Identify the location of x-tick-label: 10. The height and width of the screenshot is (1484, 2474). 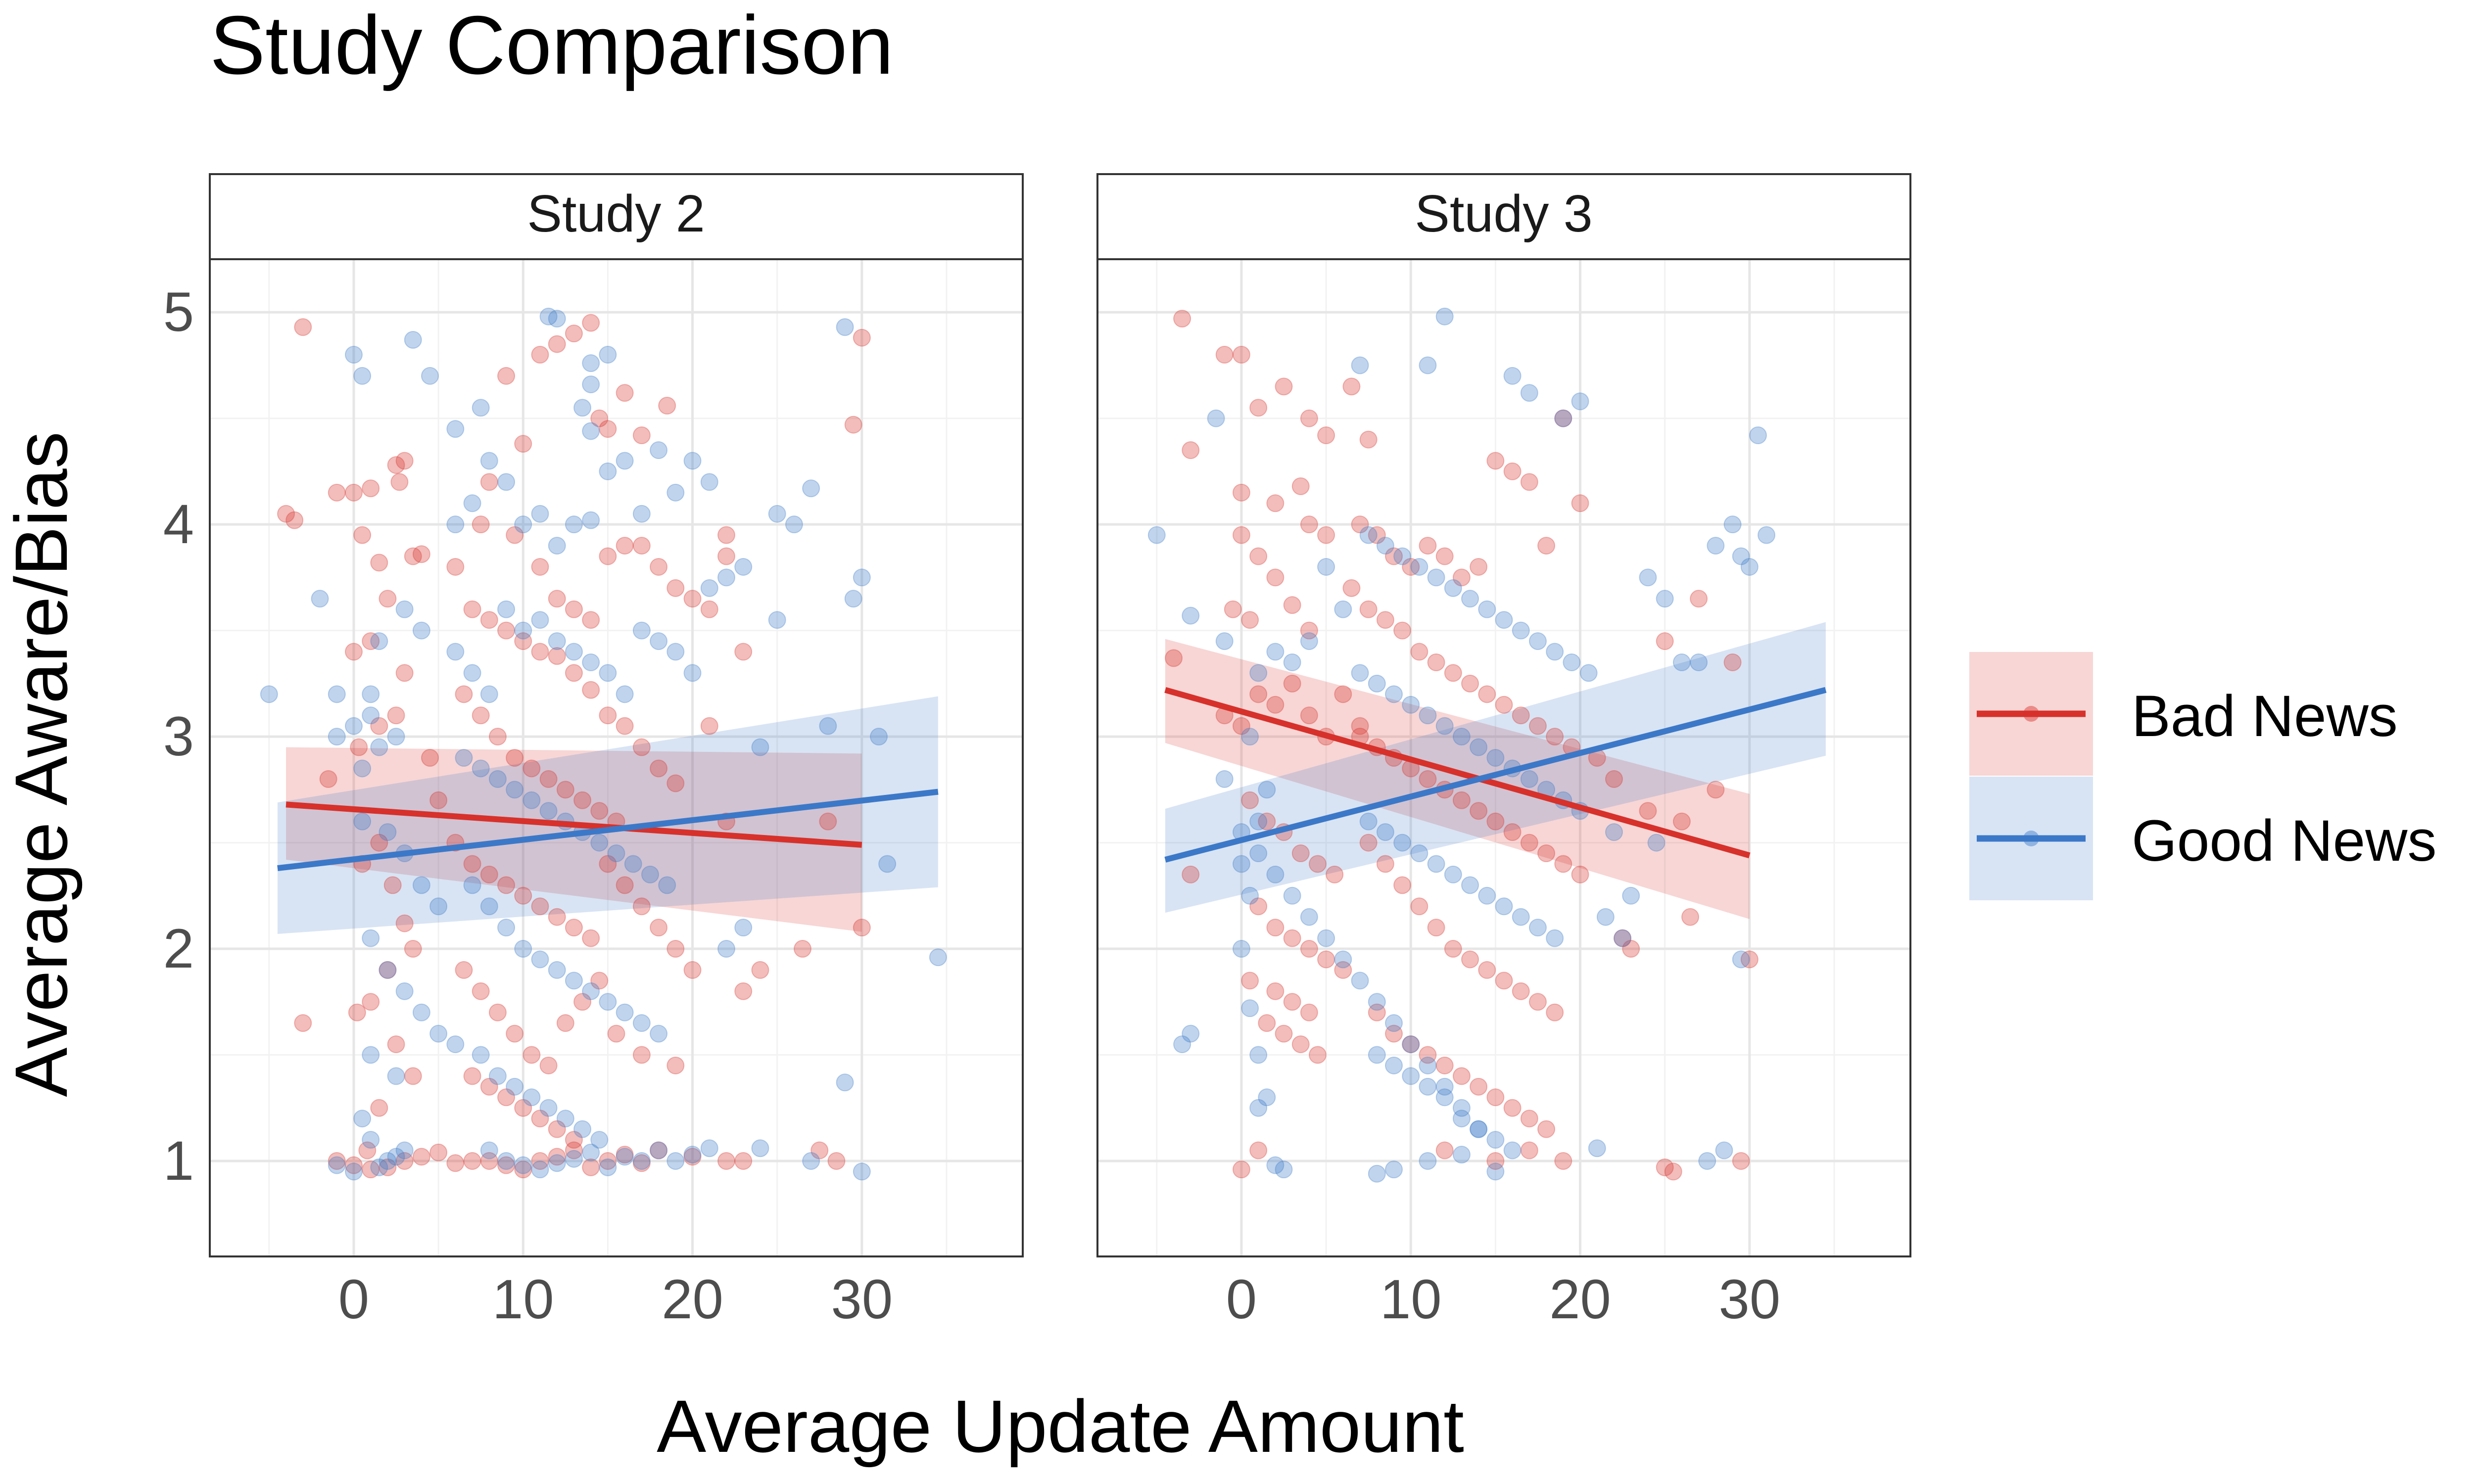
(1411, 1299).